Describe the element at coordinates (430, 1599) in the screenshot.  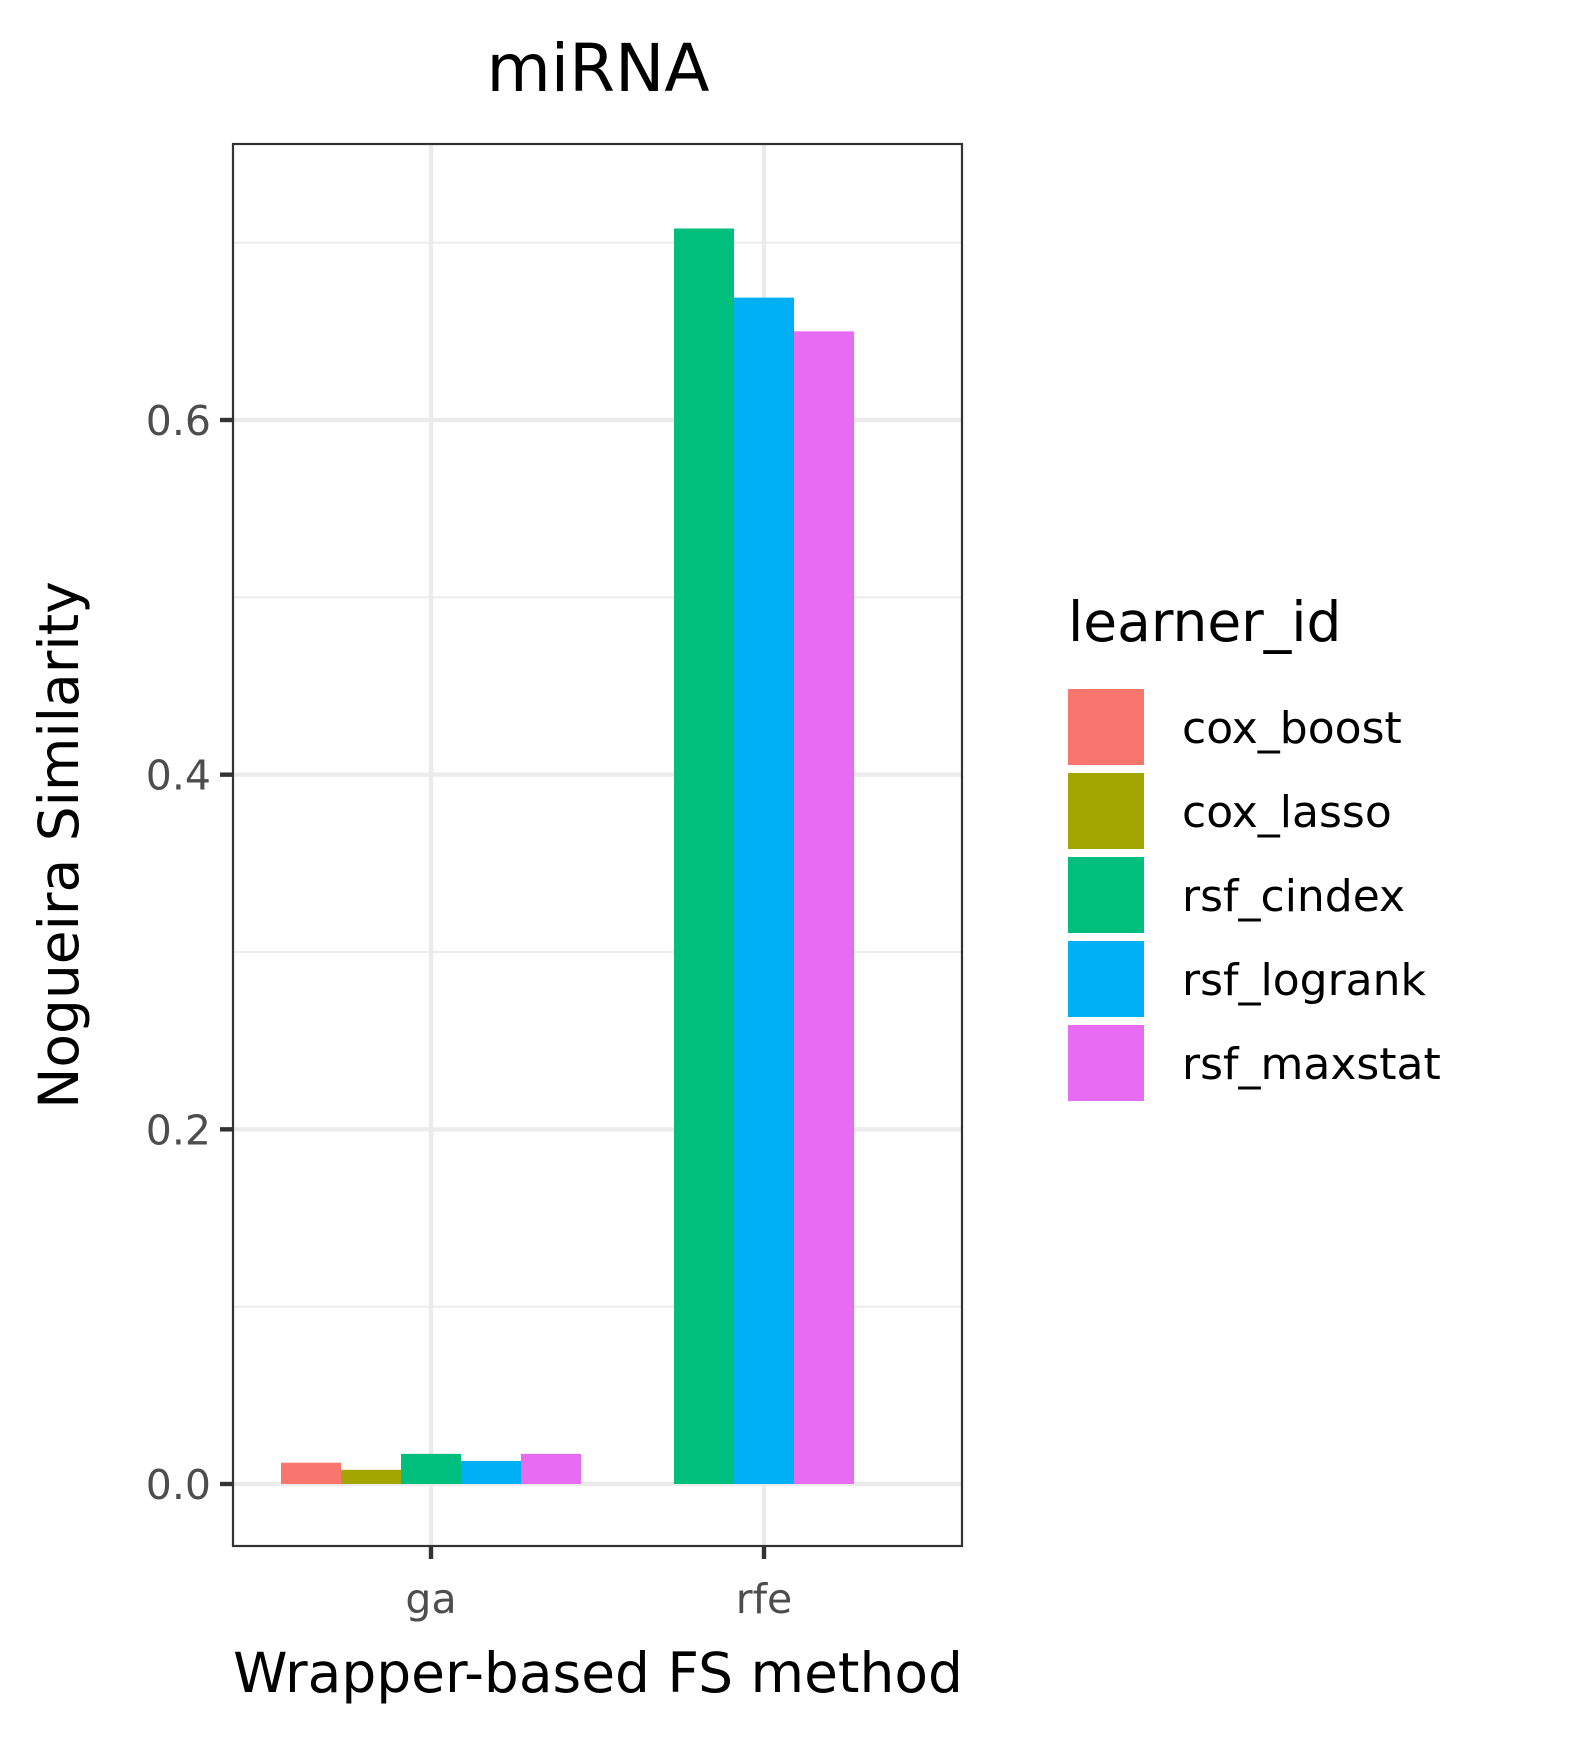
I see `x-tick-label: ga` at that location.